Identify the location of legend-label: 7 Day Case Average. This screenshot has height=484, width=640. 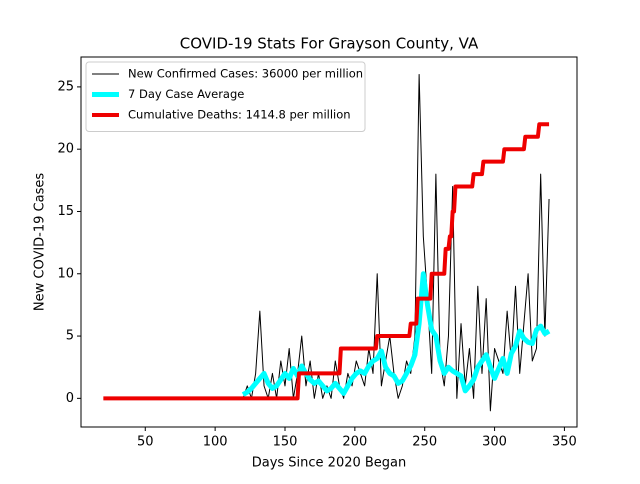
(186, 94).